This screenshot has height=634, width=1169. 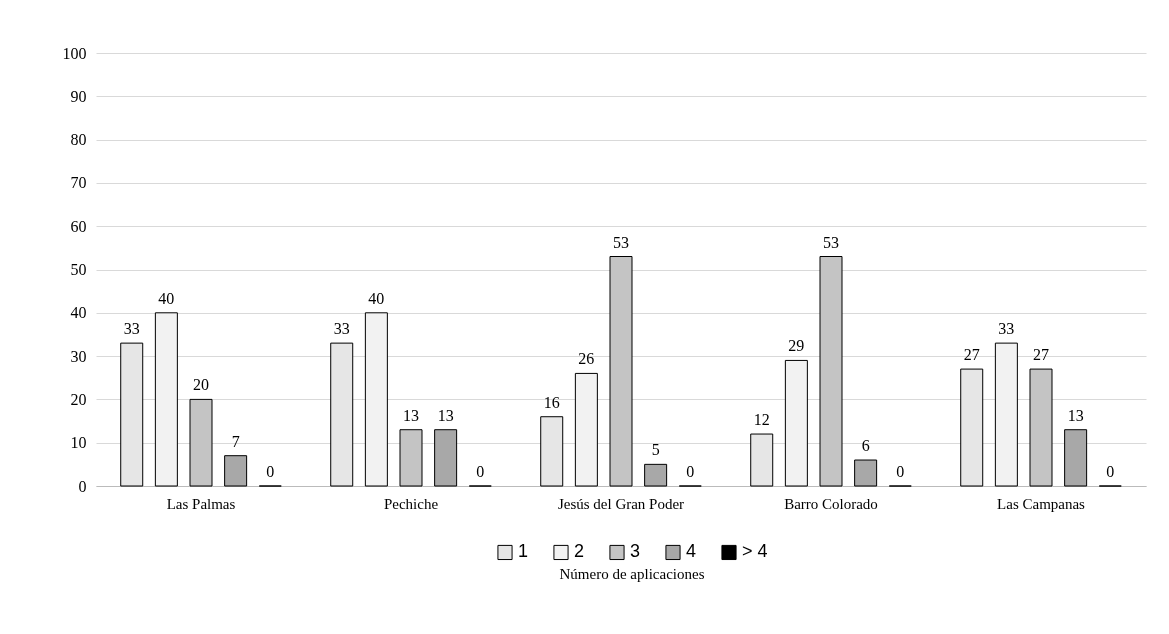 I want to click on y-tick-label: 40, so click(x=78, y=313).